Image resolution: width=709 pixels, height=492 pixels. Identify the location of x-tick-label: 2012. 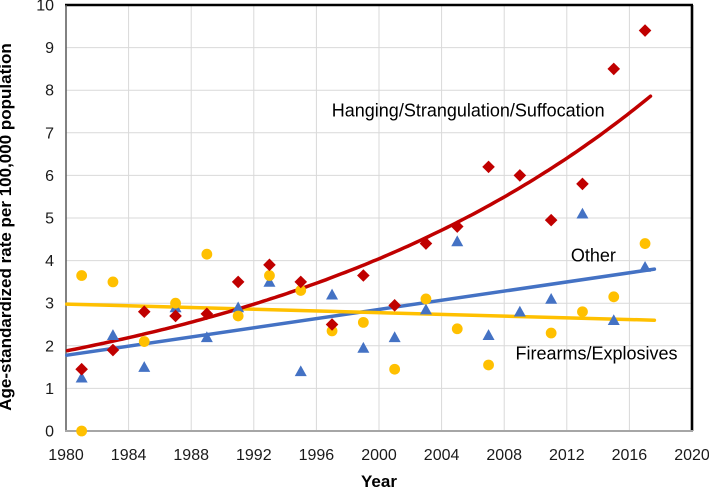
(567, 455).